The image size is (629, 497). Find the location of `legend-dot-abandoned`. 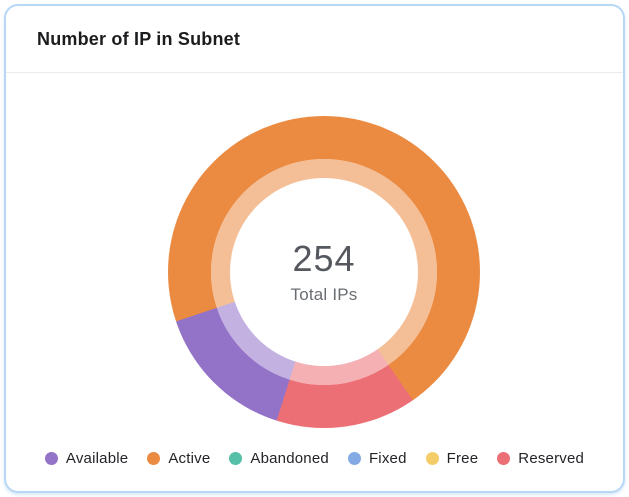

legend-dot-abandoned is located at coordinates (236, 458).